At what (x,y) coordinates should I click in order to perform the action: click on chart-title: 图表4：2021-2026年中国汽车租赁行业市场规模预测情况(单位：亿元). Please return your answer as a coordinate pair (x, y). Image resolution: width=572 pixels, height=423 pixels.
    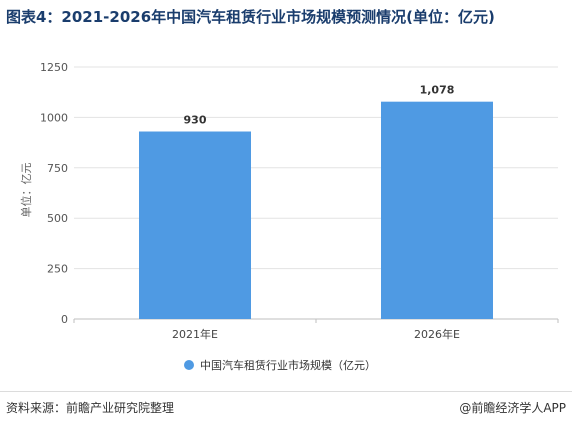
    Looking at the image, I should click on (250, 17).